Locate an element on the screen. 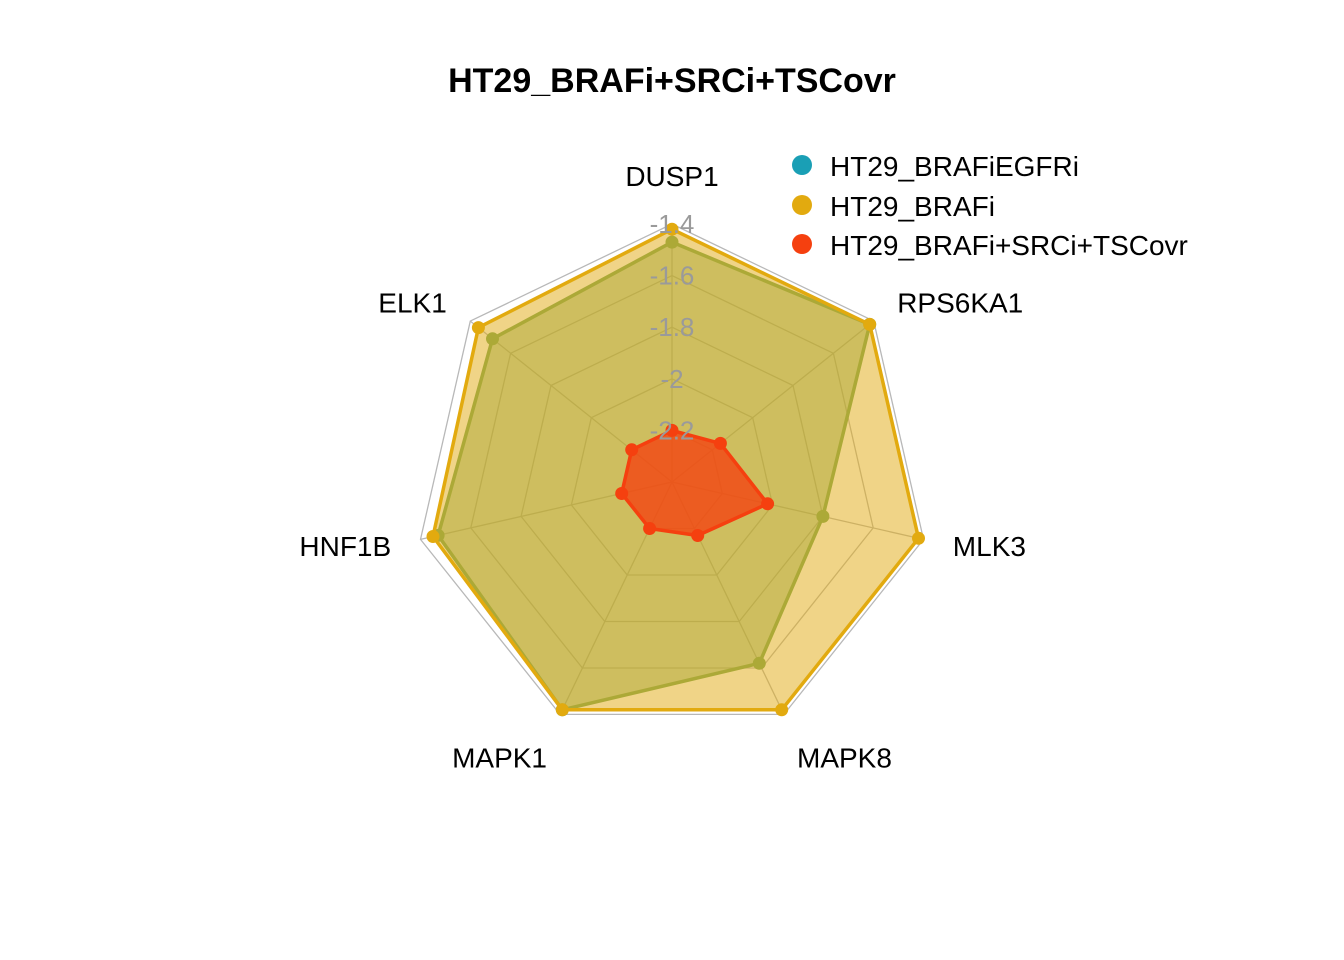 The image size is (1344, 960). tick-label: -1.8 is located at coordinates (672, 327).